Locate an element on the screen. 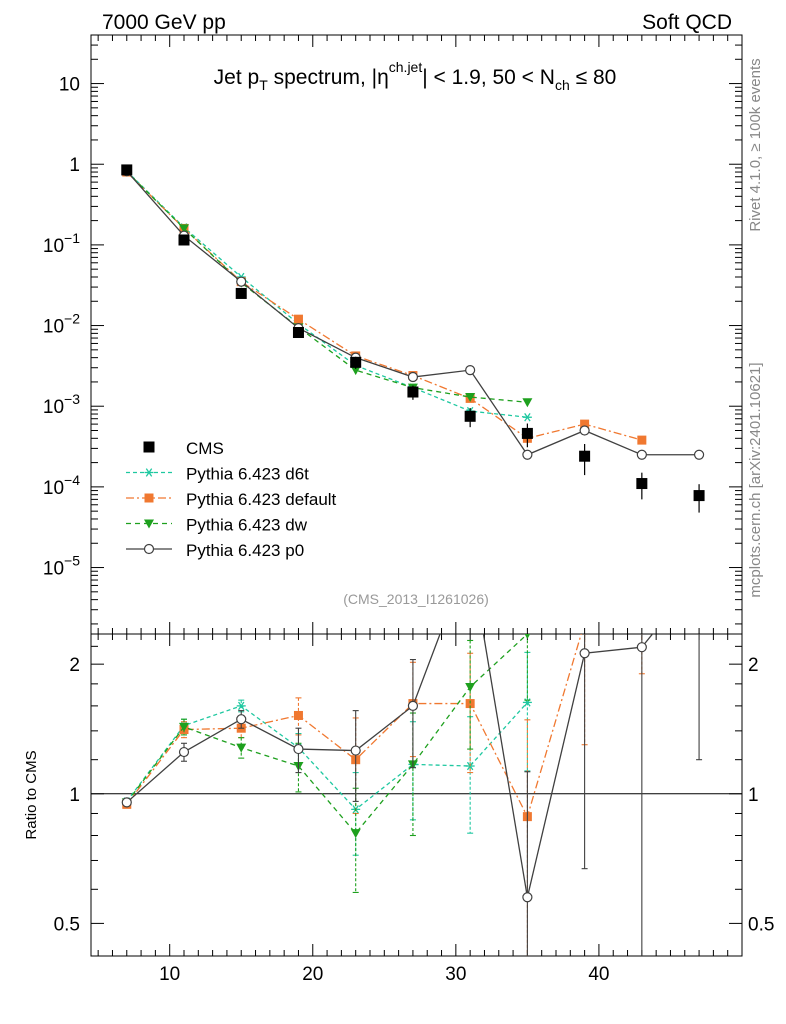  legend-label: Pythia 6.423 dw is located at coordinates (247, 525).